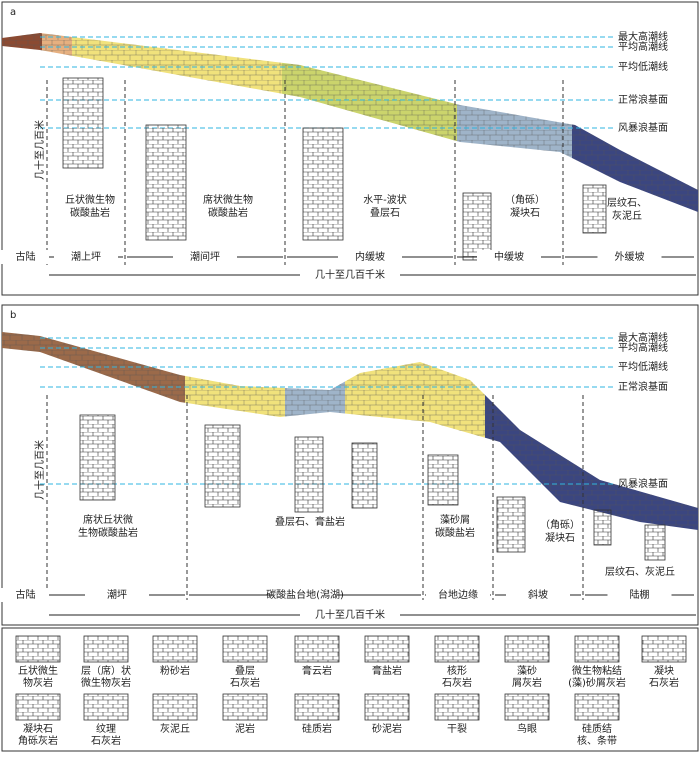  What do you see at coordinates (13, 315) in the screenshot?
I see `panel-label: b` at bounding box center [13, 315].